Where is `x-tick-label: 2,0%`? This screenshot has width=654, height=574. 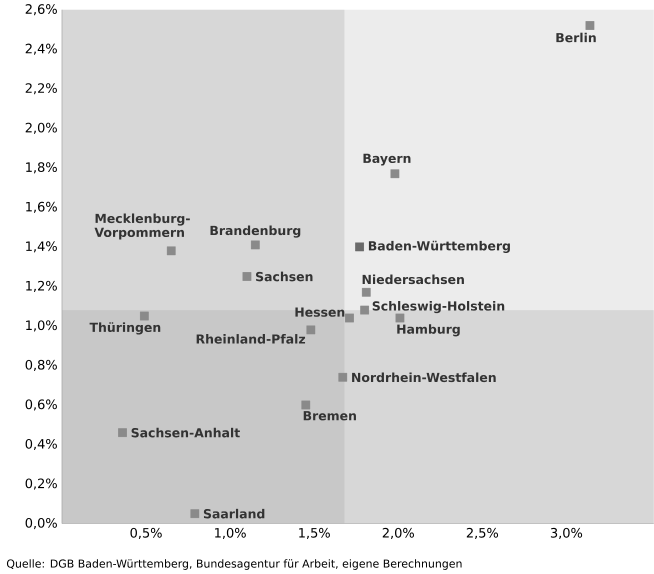 x-tick-label: 2,0% is located at coordinates (398, 534).